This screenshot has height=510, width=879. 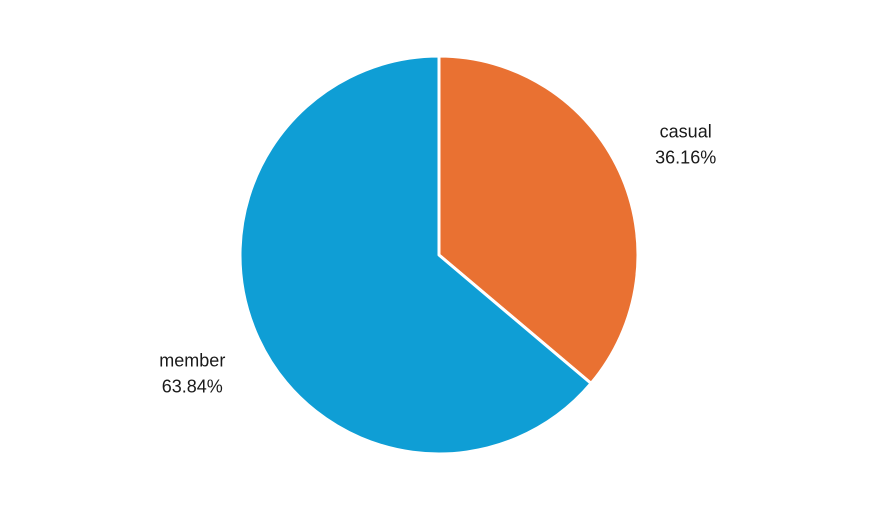 I want to click on slice-category-label: casual, so click(x=686, y=131).